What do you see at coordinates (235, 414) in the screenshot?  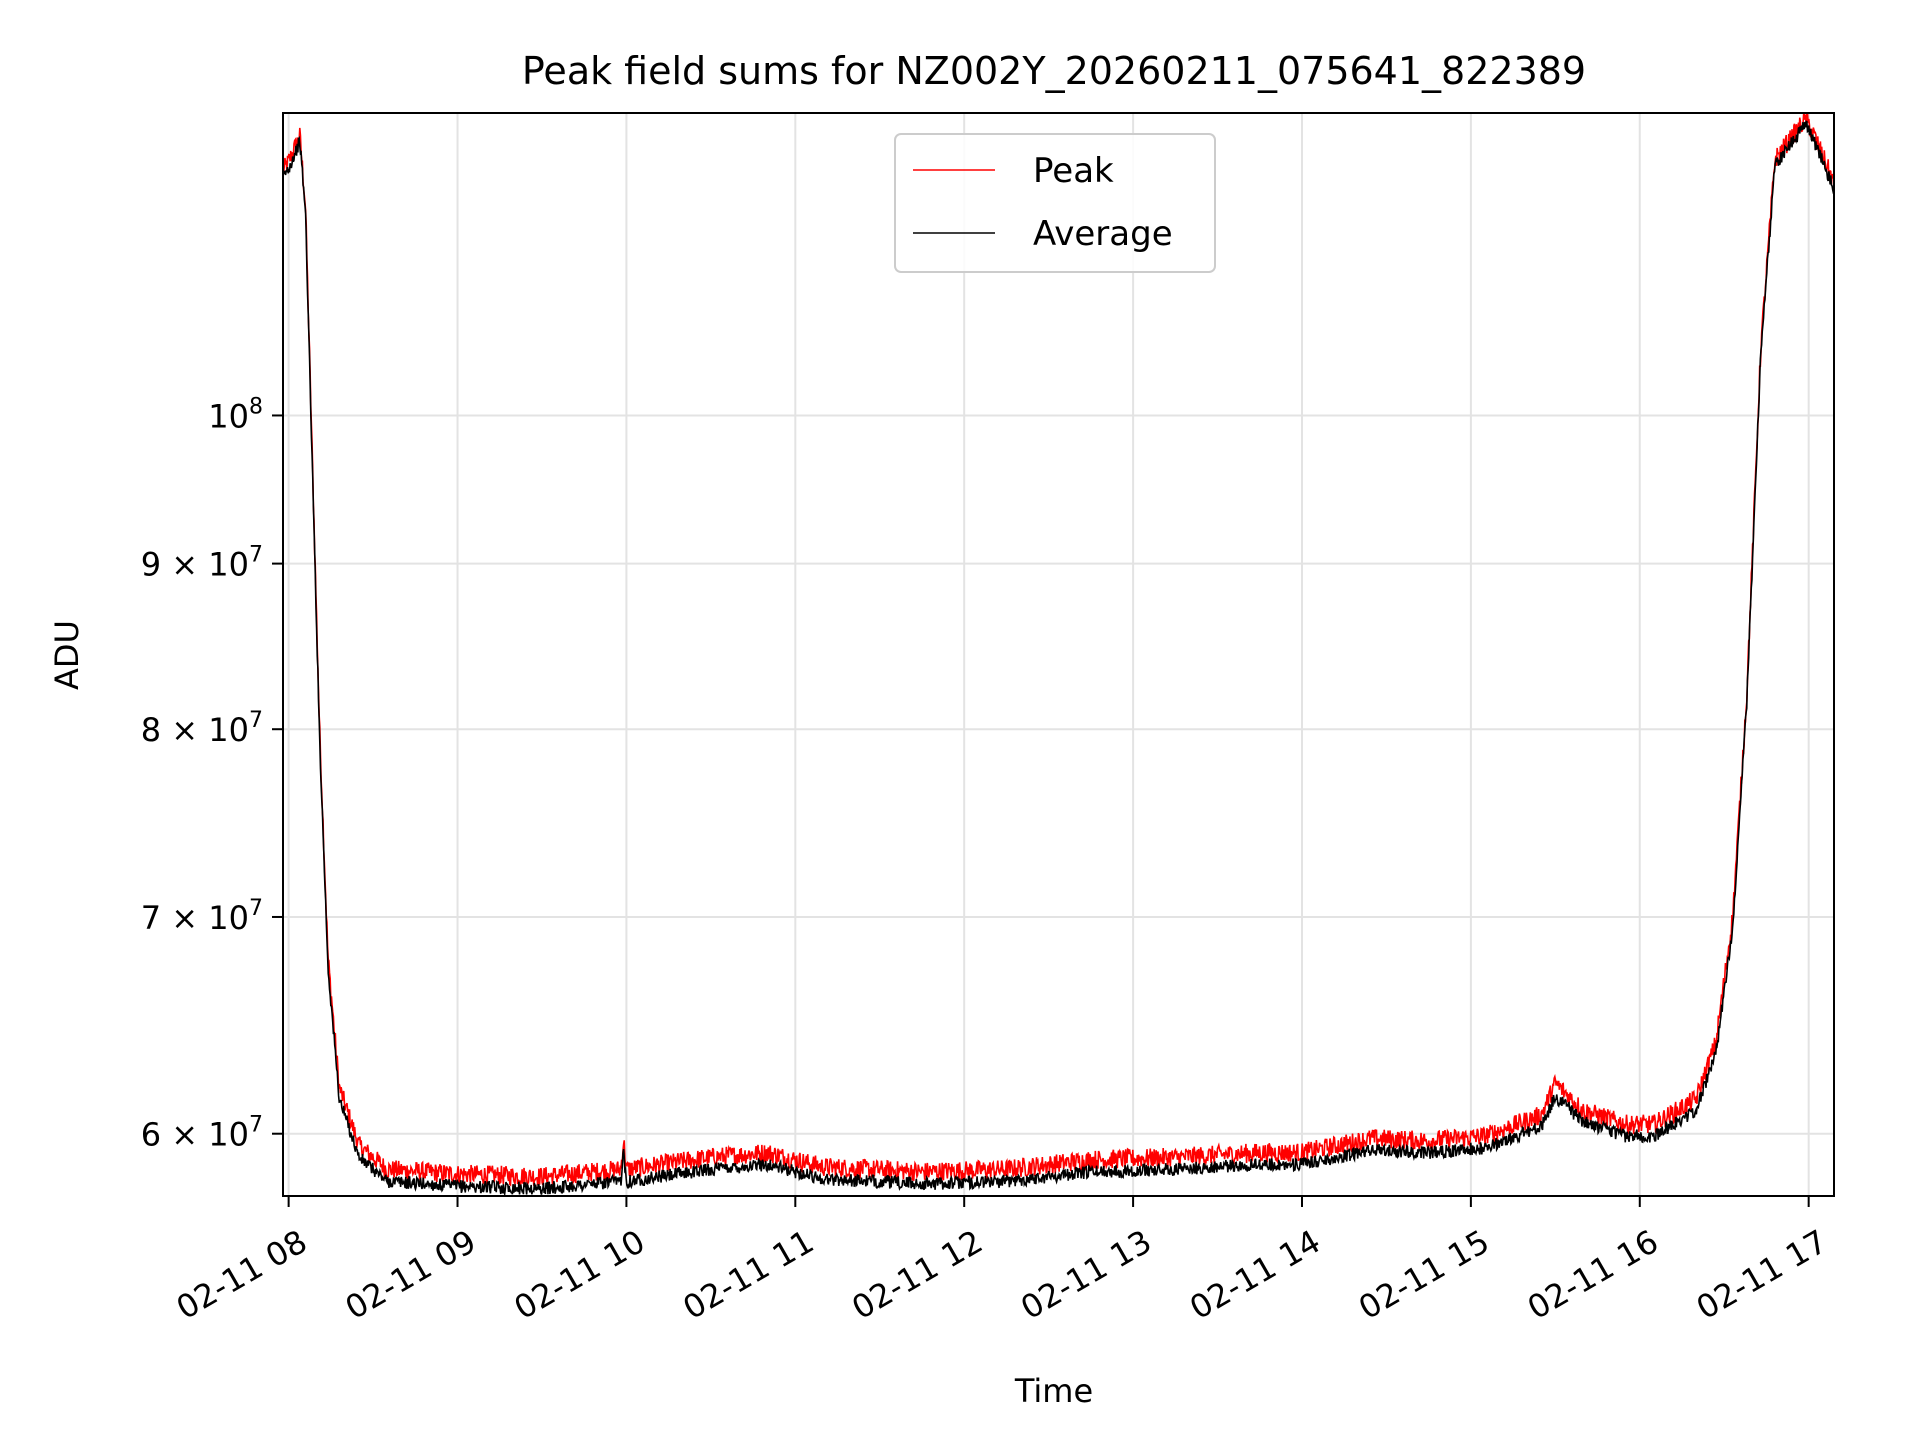 I see `y-tick-label: 108` at bounding box center [235, 414].